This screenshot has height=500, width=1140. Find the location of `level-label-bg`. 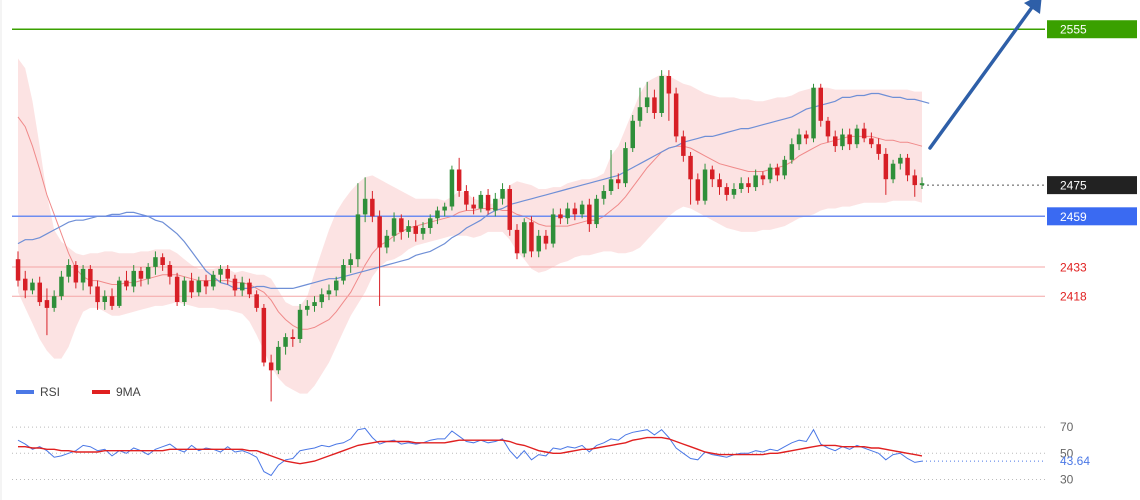

level-label-bg is located at coordinates (1092, 216).